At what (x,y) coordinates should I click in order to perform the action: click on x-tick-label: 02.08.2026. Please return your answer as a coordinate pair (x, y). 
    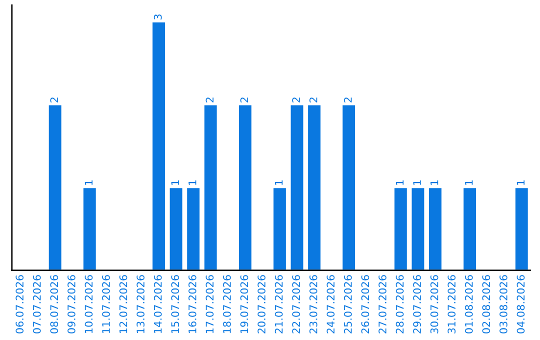
    Looking at the image, I should click on (486, 304).